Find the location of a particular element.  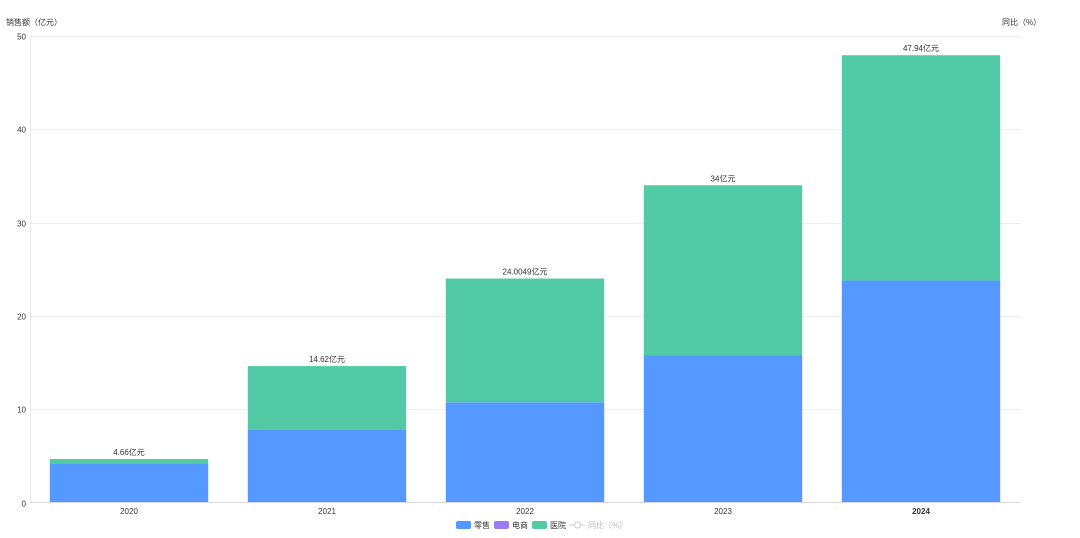

legend-item: 零售 is located at coordinates (473, 525).